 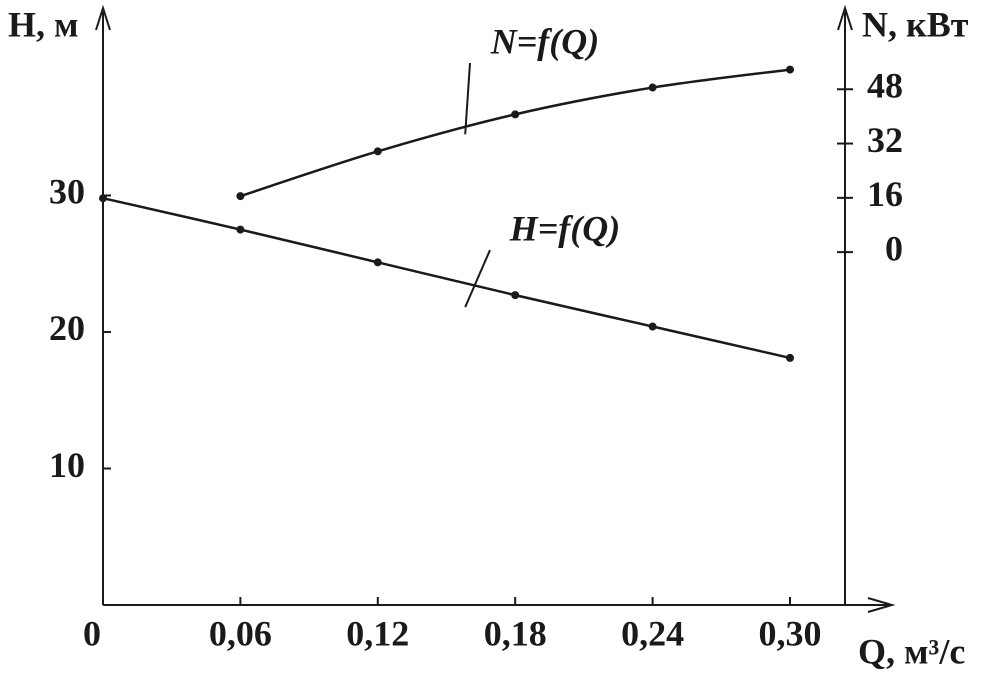 What do you see at coordinates (92, 633) in the screenshot?
I see `x-tick-label: 0` at bounding box center [92, 633].